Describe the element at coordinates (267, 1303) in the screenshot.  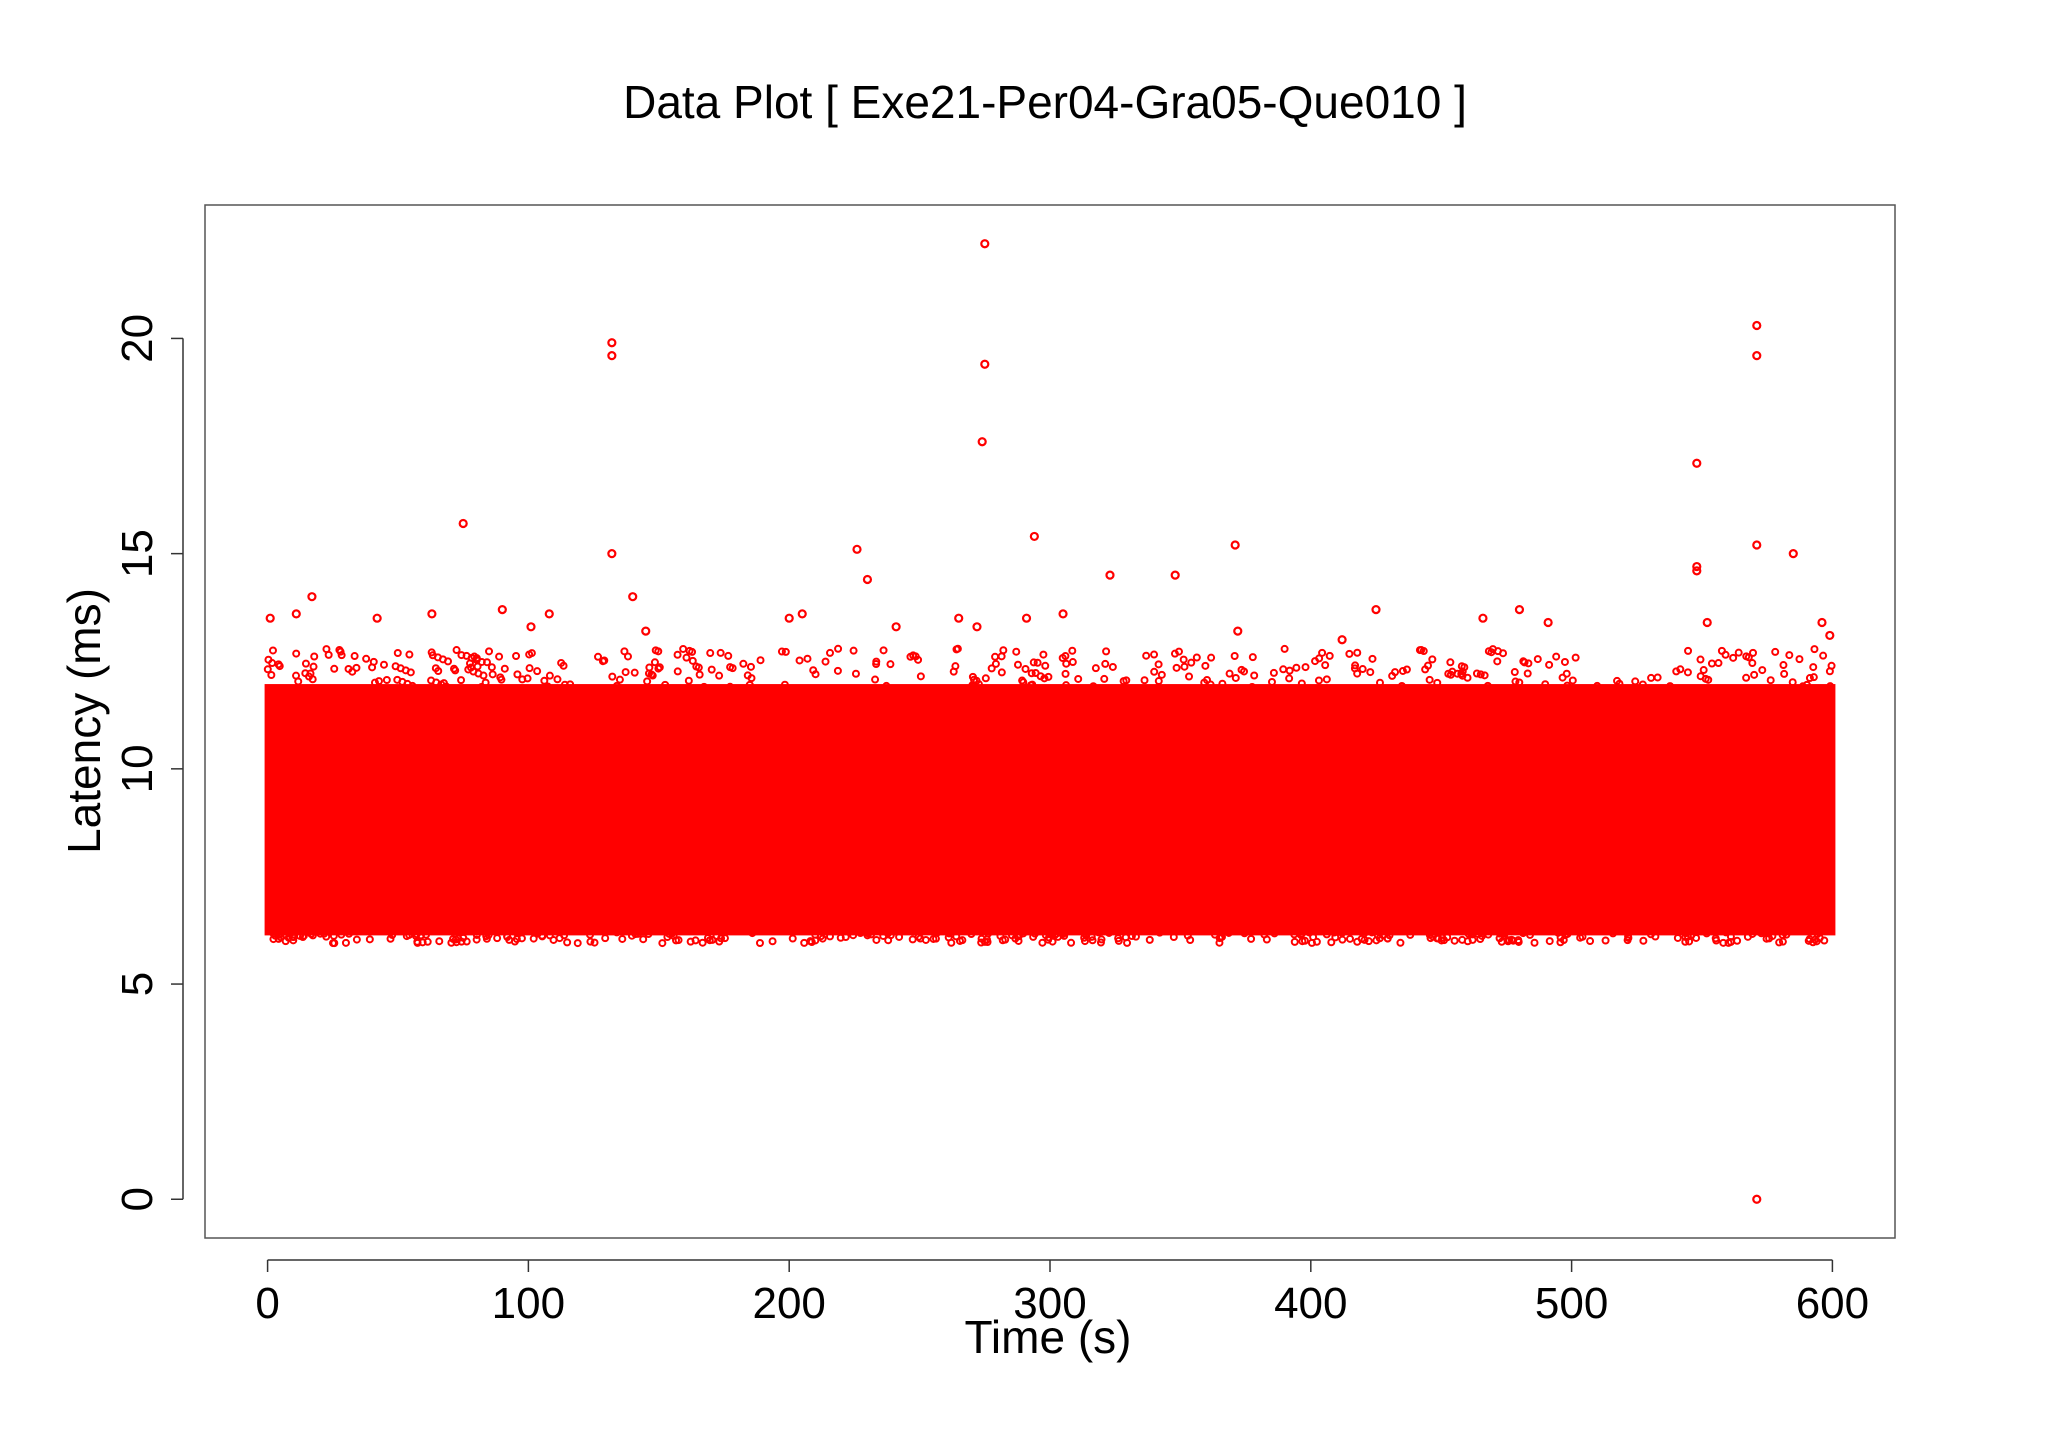
I see `x-tick-label: 0` at that location.